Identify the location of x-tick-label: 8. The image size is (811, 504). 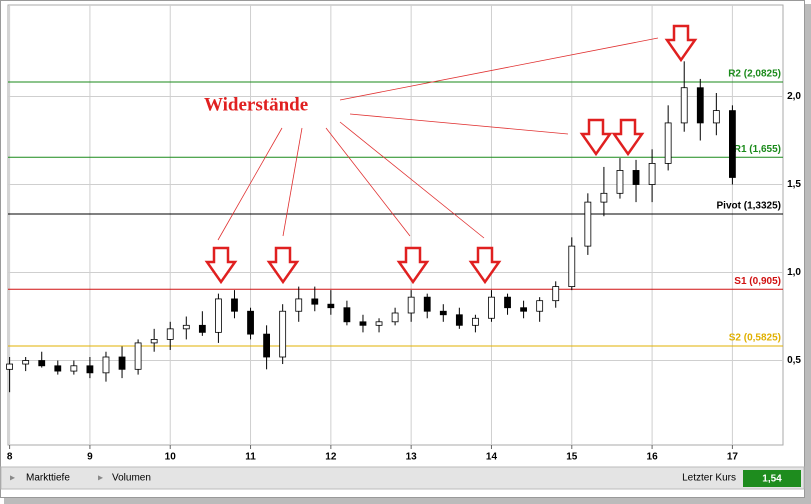
(10, 457).